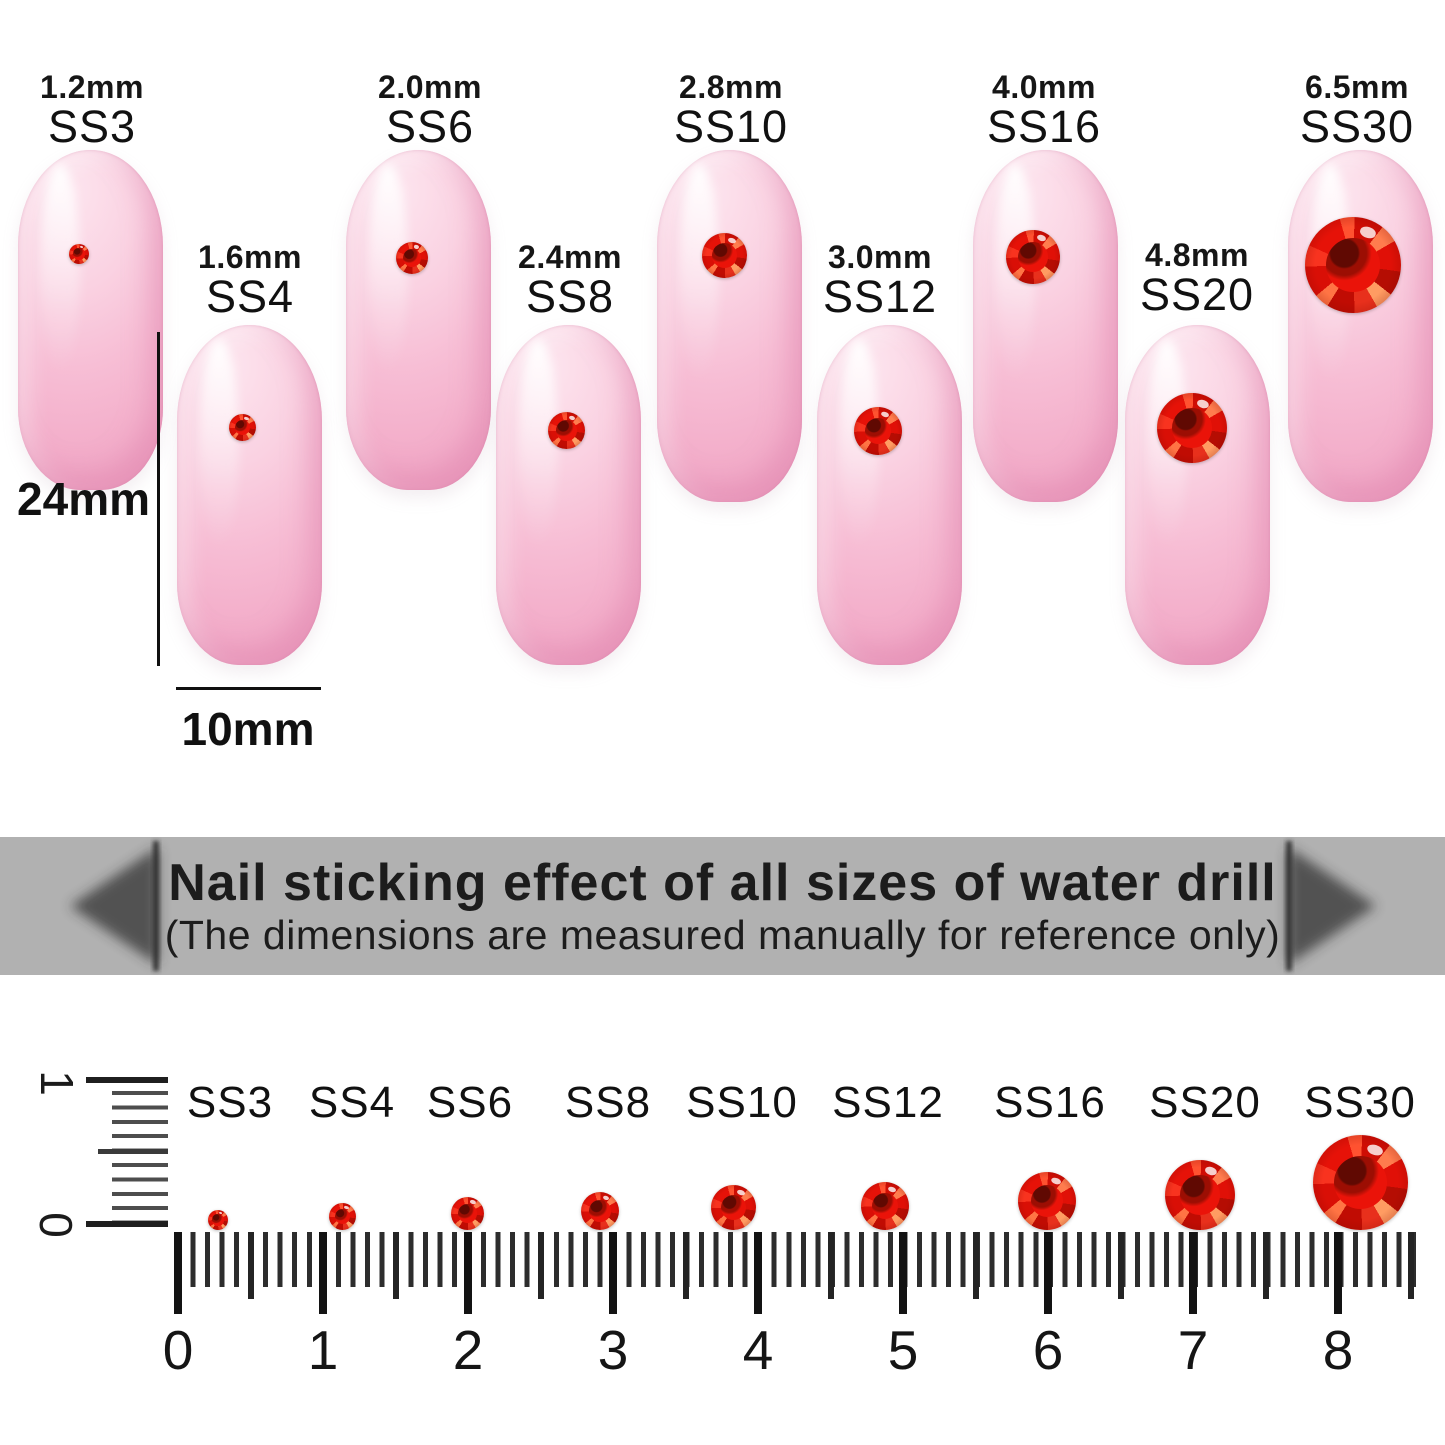  I want to click on ruler-number: 6, so click(1048, 1350).